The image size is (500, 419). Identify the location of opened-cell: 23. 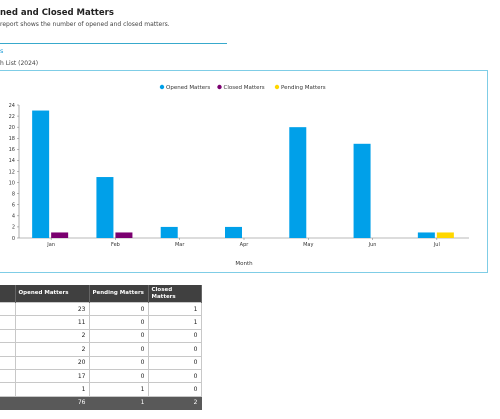
(52, 309).